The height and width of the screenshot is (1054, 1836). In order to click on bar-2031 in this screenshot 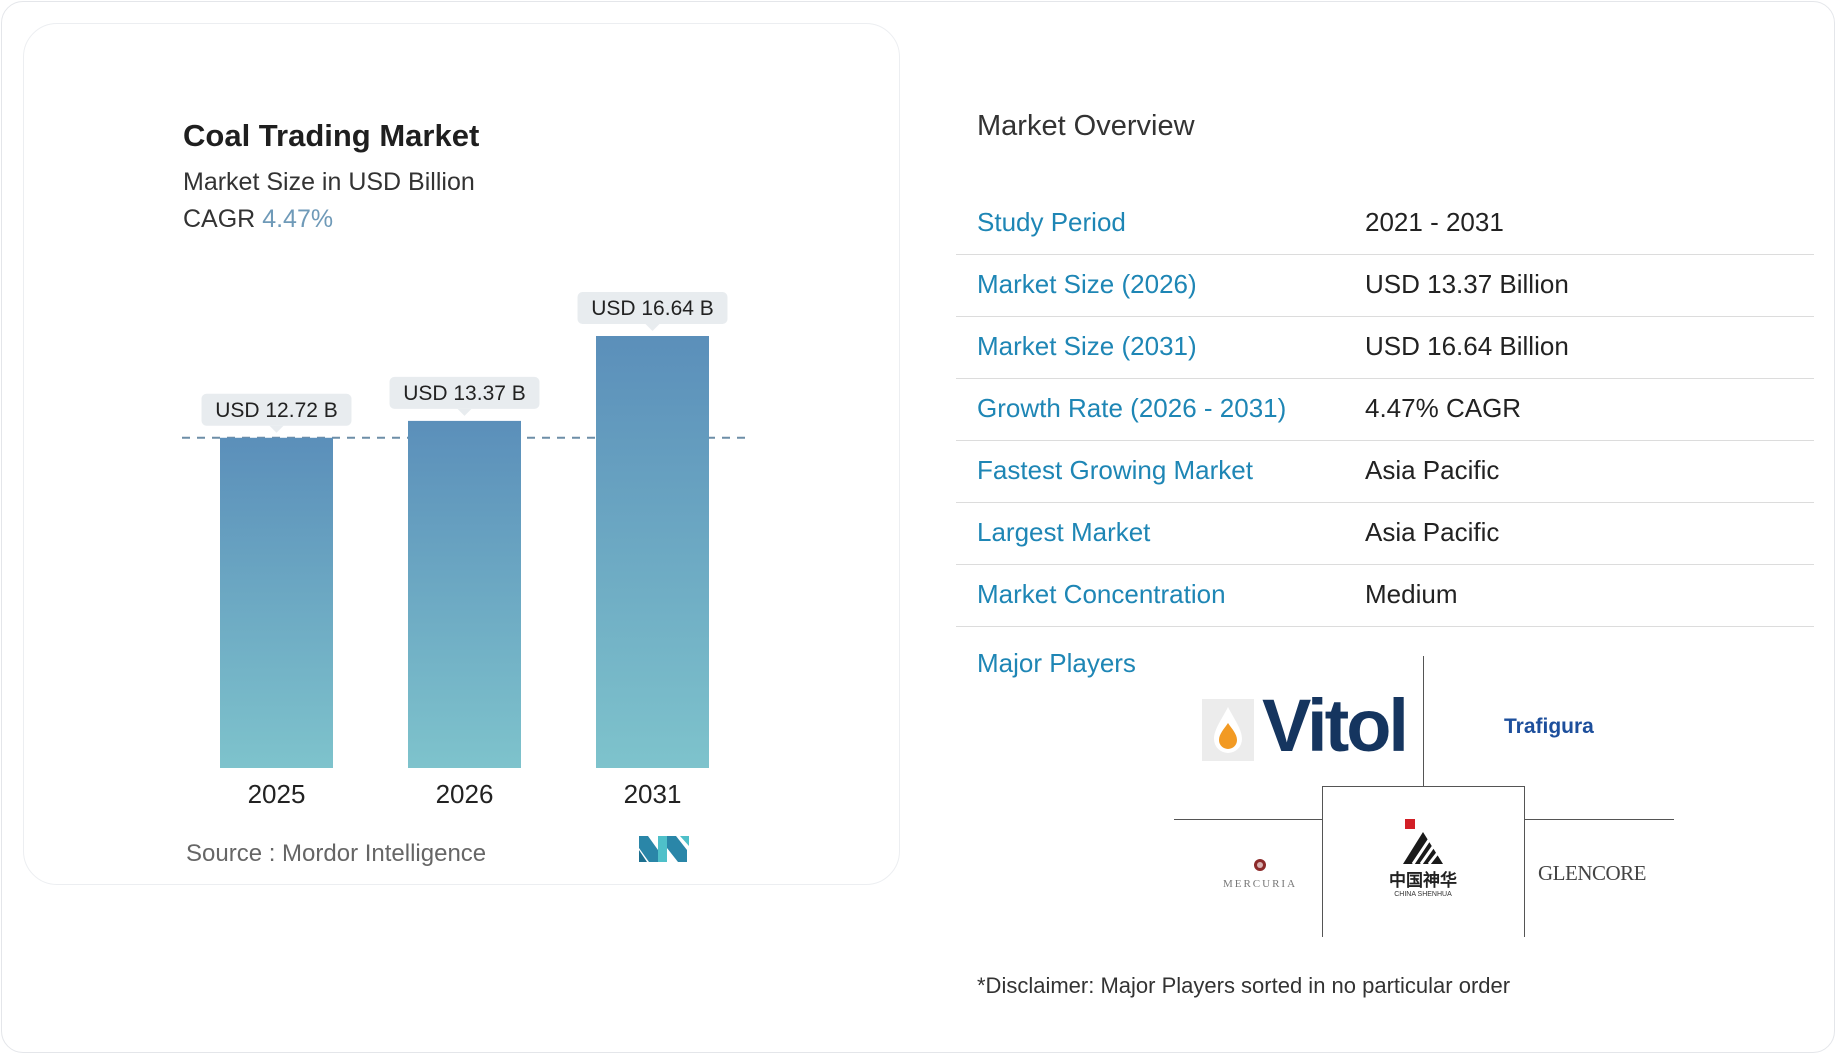, I will do `click(652, 552)`.